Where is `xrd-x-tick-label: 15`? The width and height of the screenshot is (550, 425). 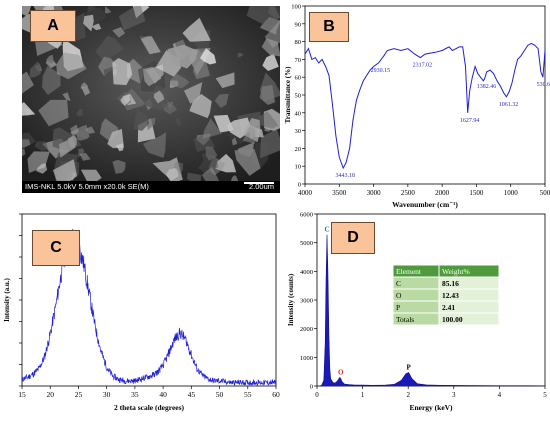
xrd-x-tick-label: 15 is located at coordinates (22, 394).